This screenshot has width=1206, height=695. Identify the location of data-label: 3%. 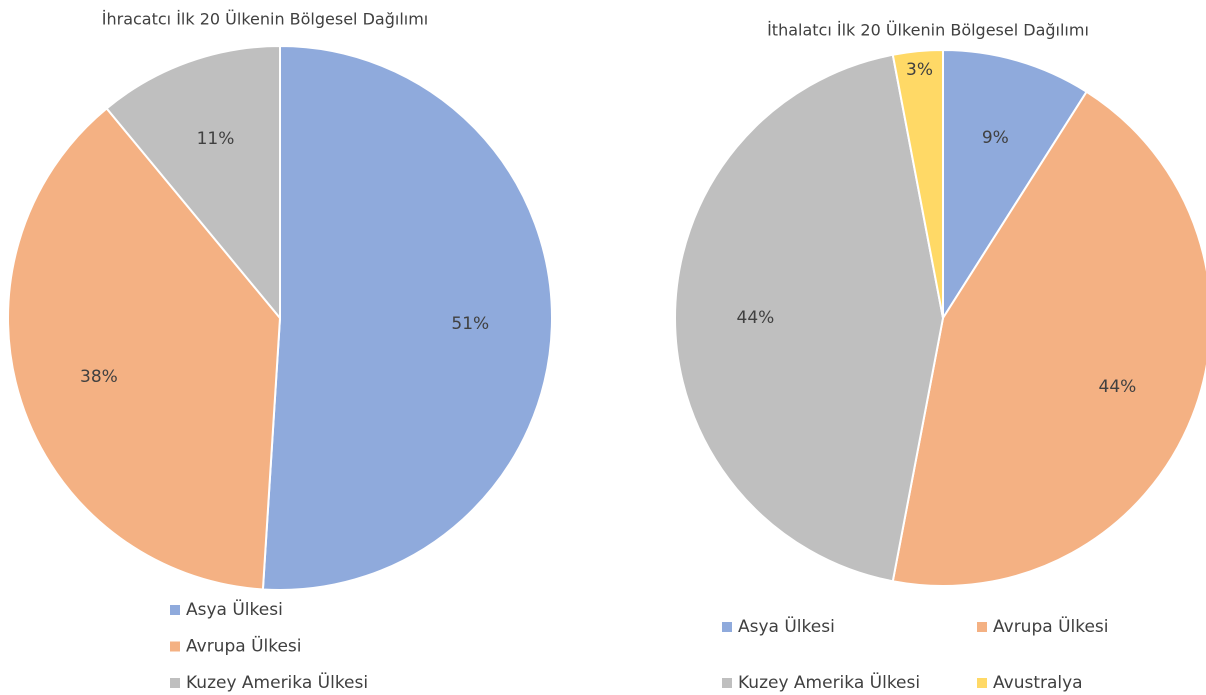
(919, 70).